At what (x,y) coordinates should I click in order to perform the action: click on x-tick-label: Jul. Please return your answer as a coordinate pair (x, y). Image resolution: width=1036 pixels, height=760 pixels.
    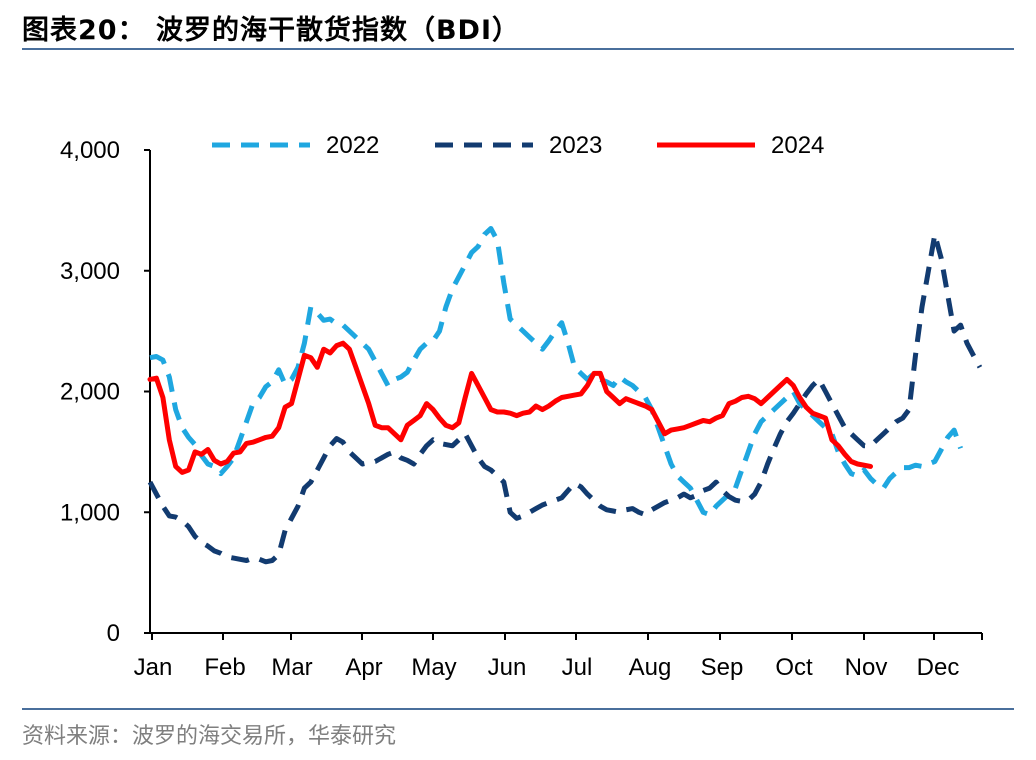
    Looking at the image, I should click on (577, 667).